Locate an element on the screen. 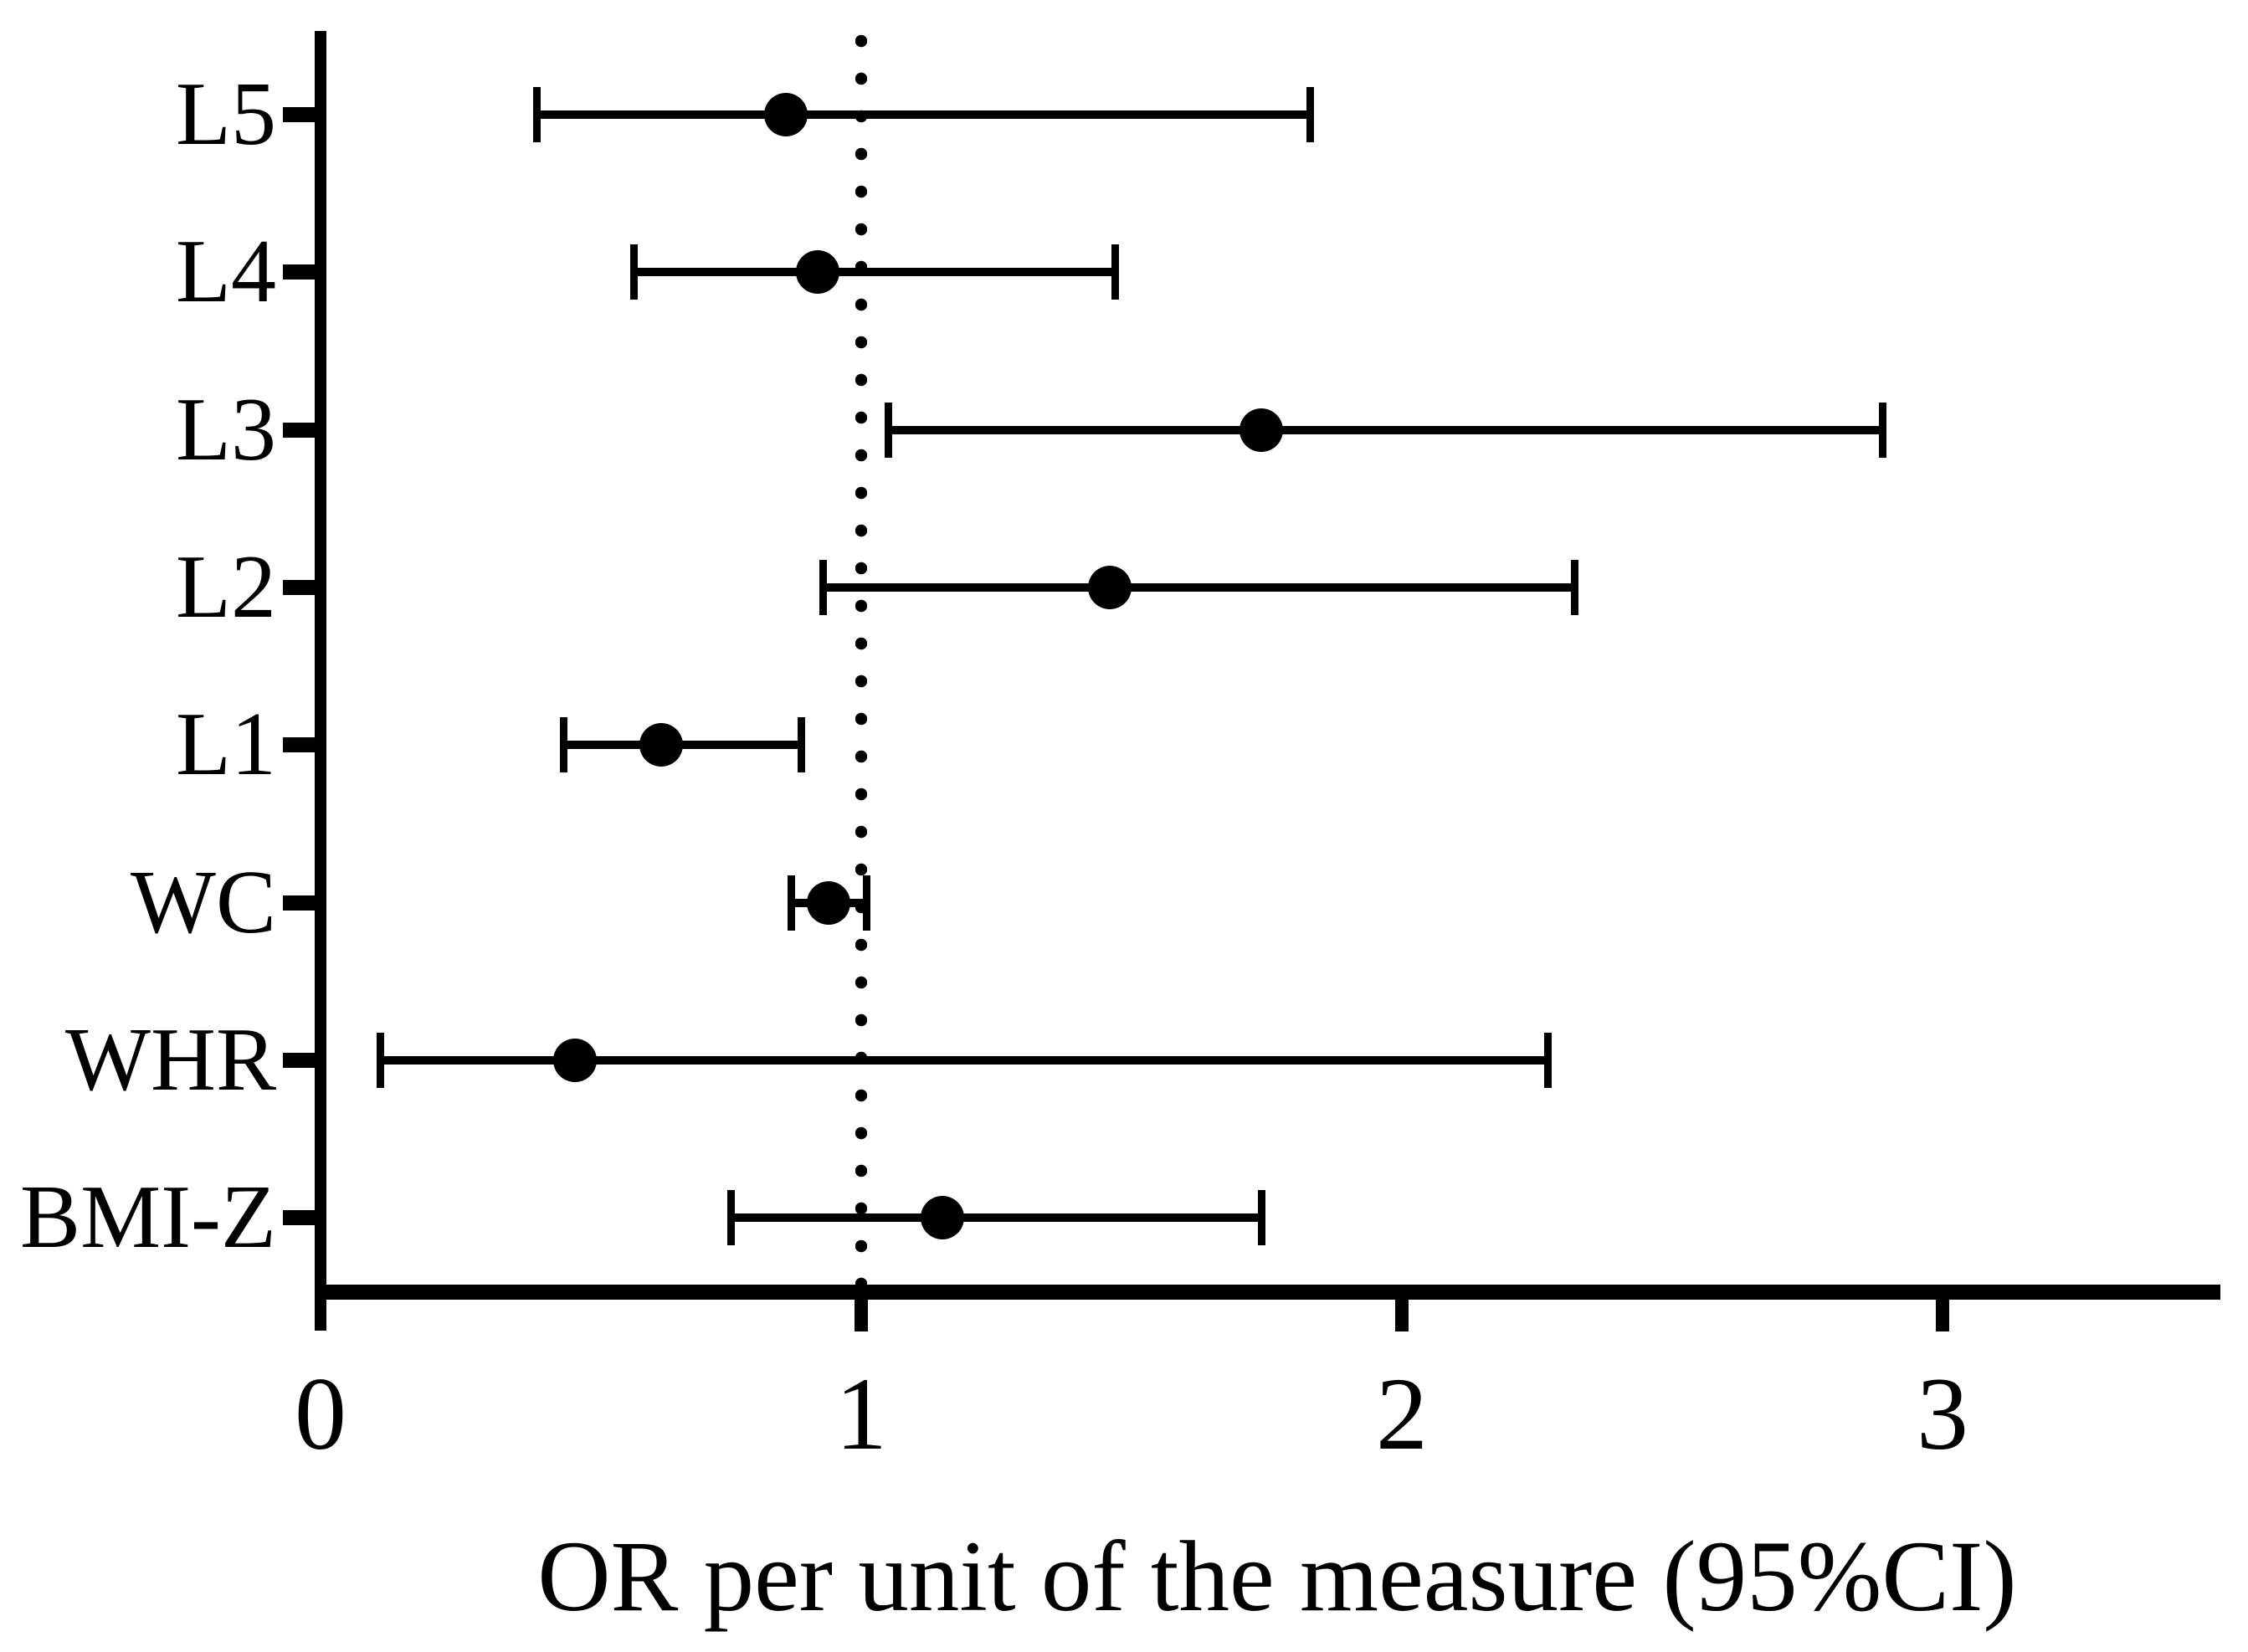  y-axis-label: BMI-Z is located at coordinates (148, 1217).